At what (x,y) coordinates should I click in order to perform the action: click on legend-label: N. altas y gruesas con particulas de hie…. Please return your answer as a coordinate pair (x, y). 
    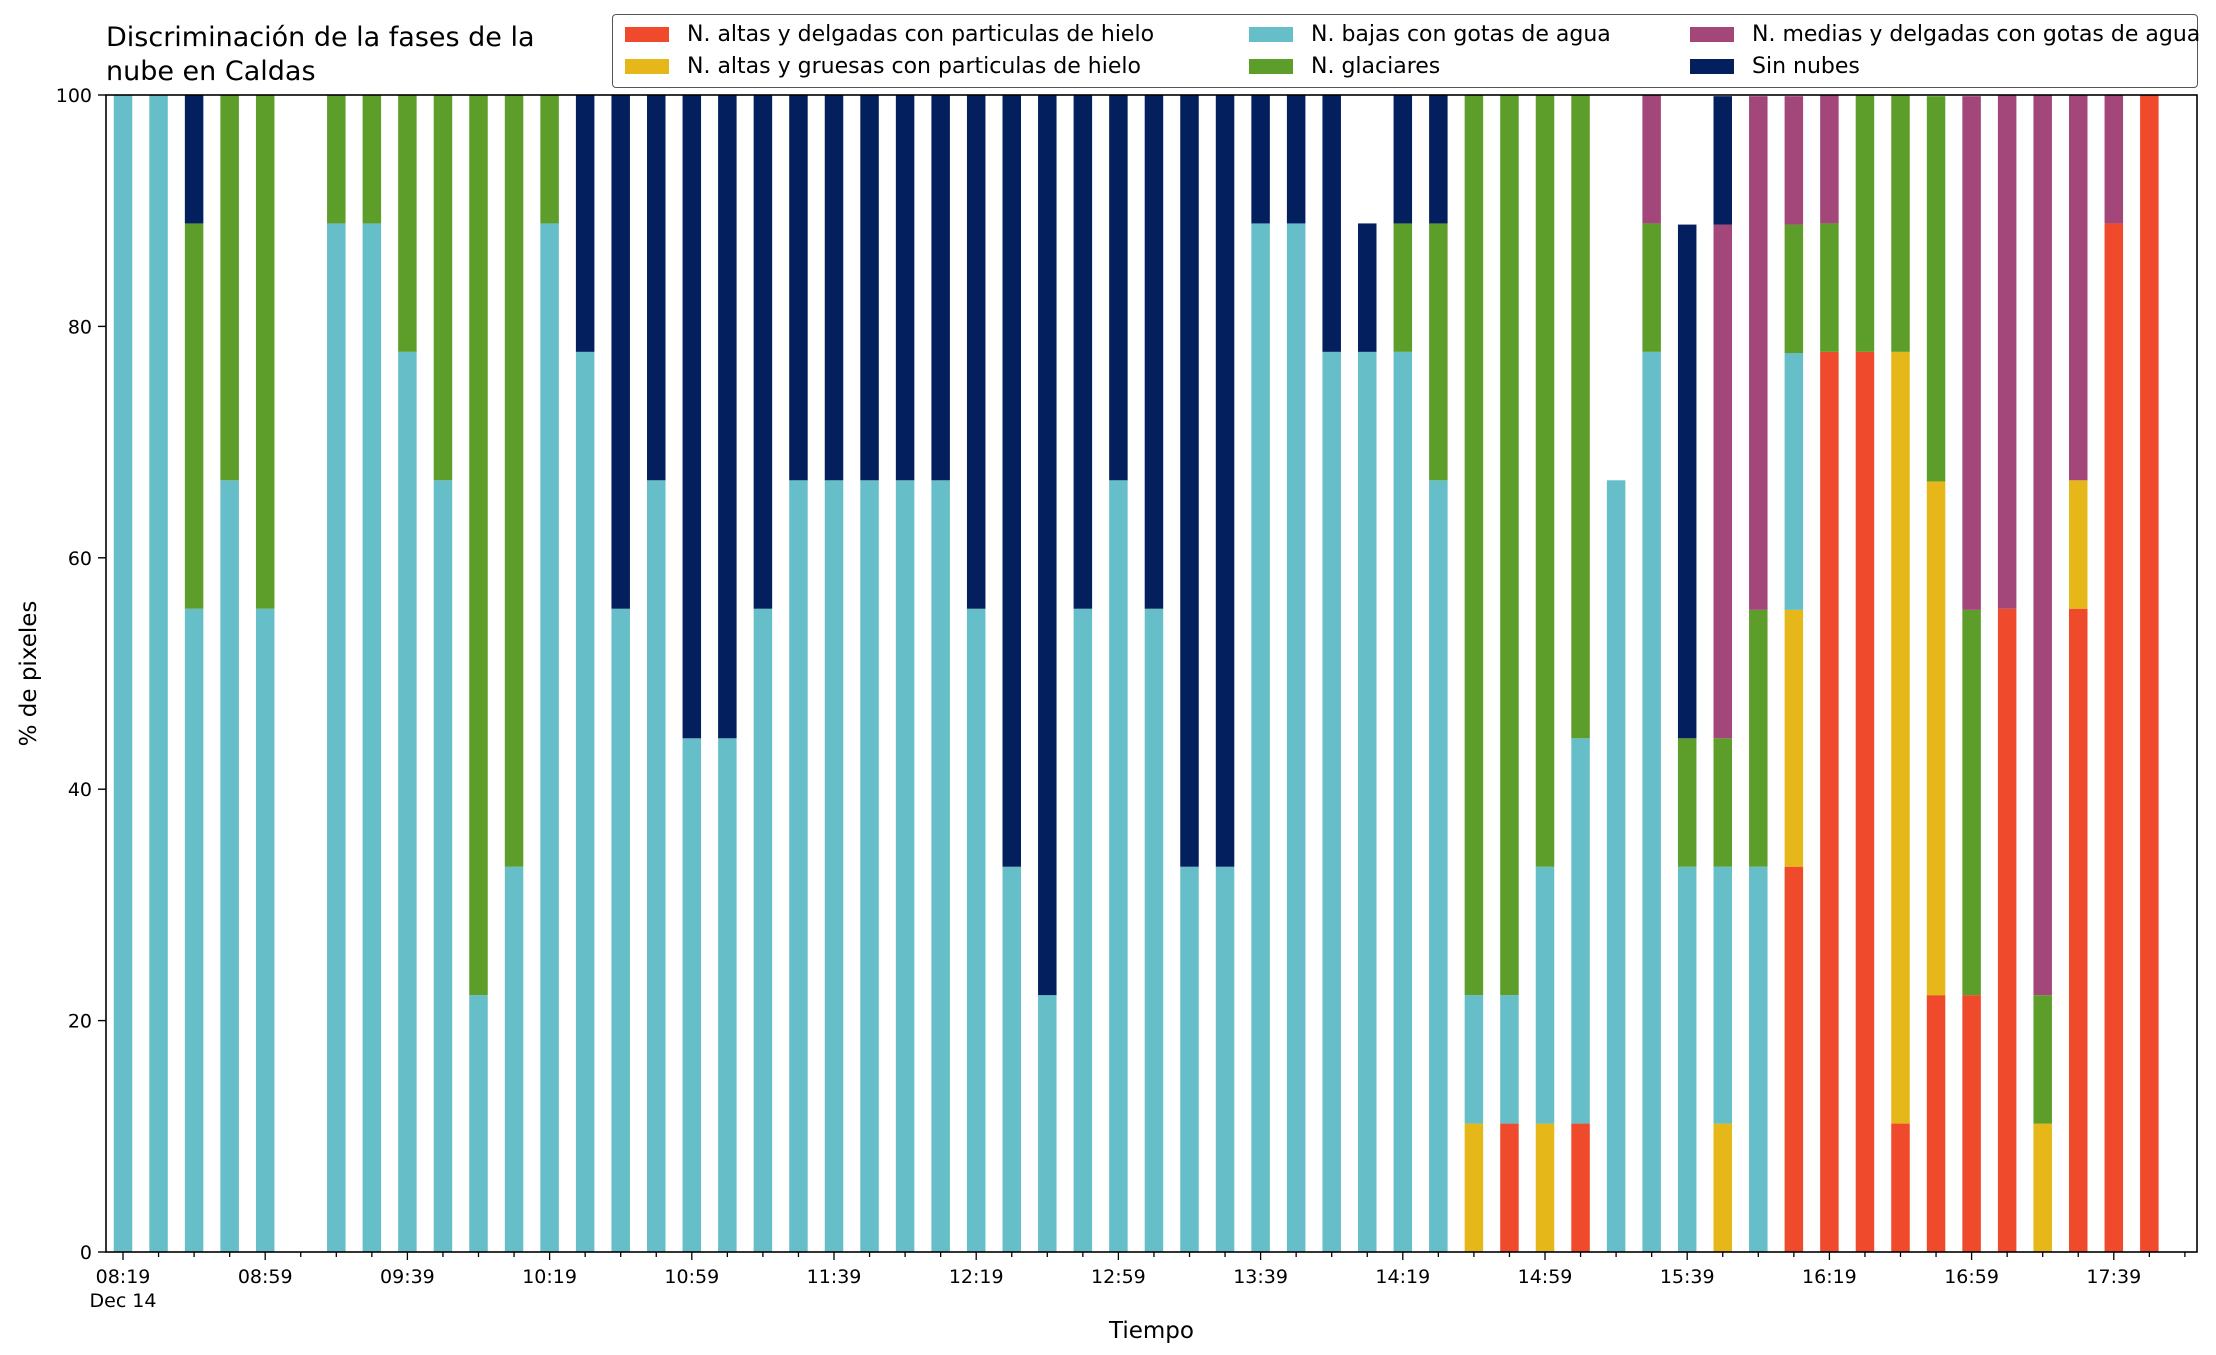
    Looking at the image, I should click on (914, 66).